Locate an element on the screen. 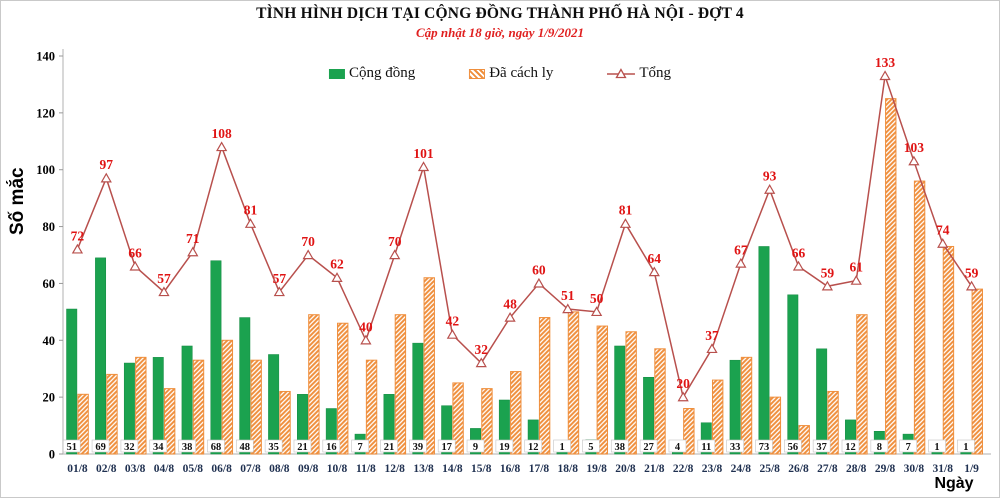 The height and width of the screenshot is (498, 1000). x-tick-label: 10/8 is located at coordinates (337, 469).